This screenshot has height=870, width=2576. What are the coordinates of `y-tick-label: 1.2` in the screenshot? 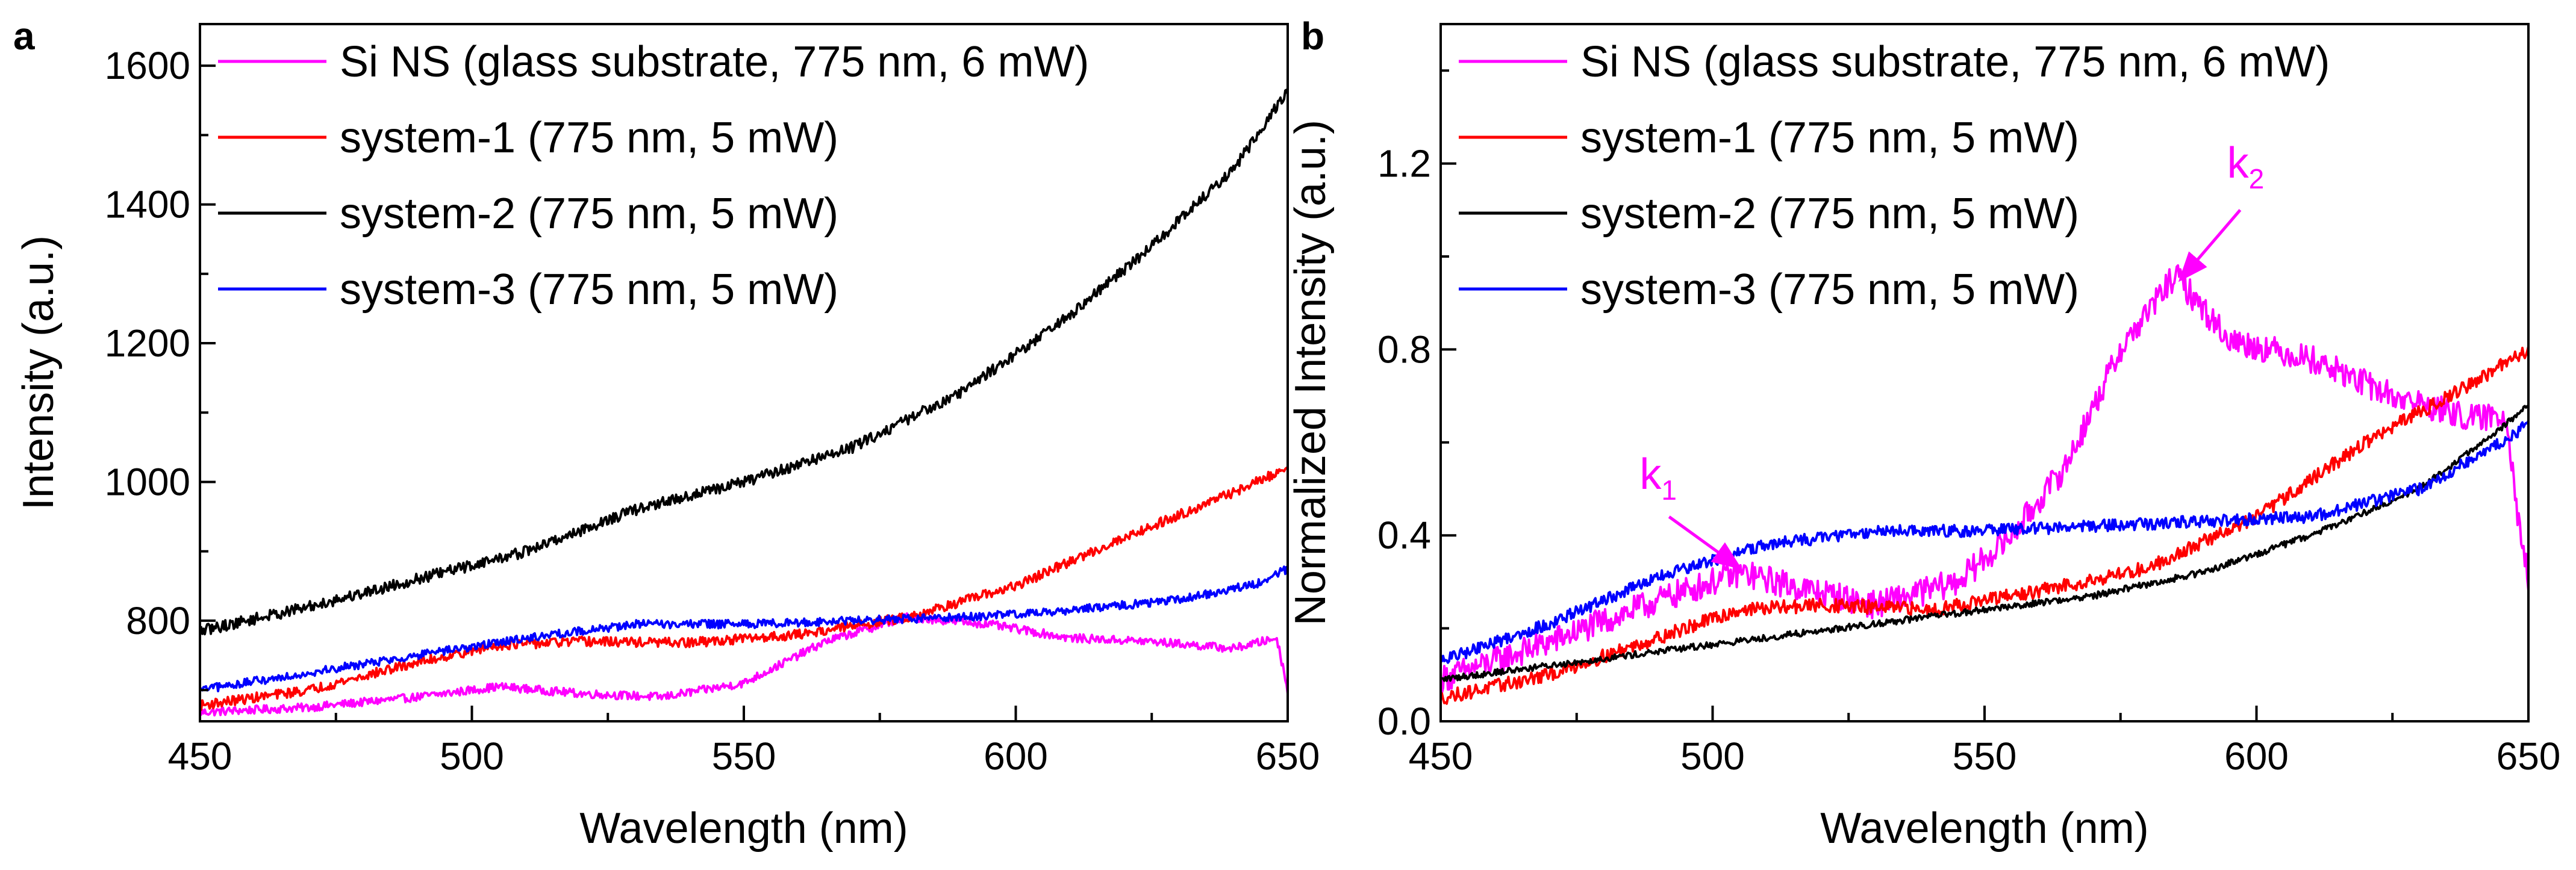 It's located at (1404, 163).